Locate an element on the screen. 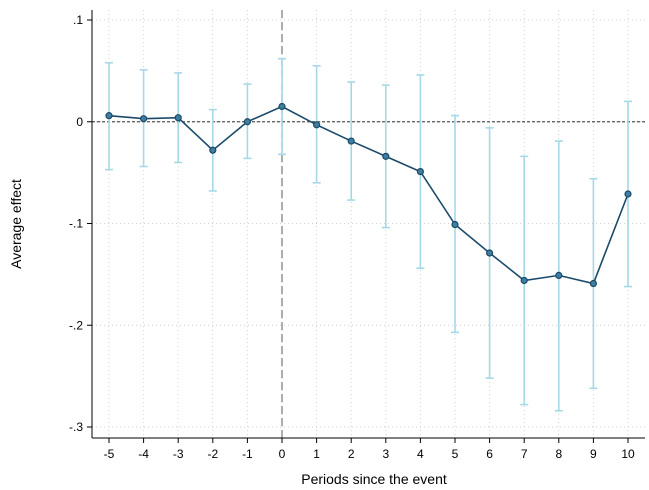  x-tick-label: 8 is located at coordinates (558, 454).